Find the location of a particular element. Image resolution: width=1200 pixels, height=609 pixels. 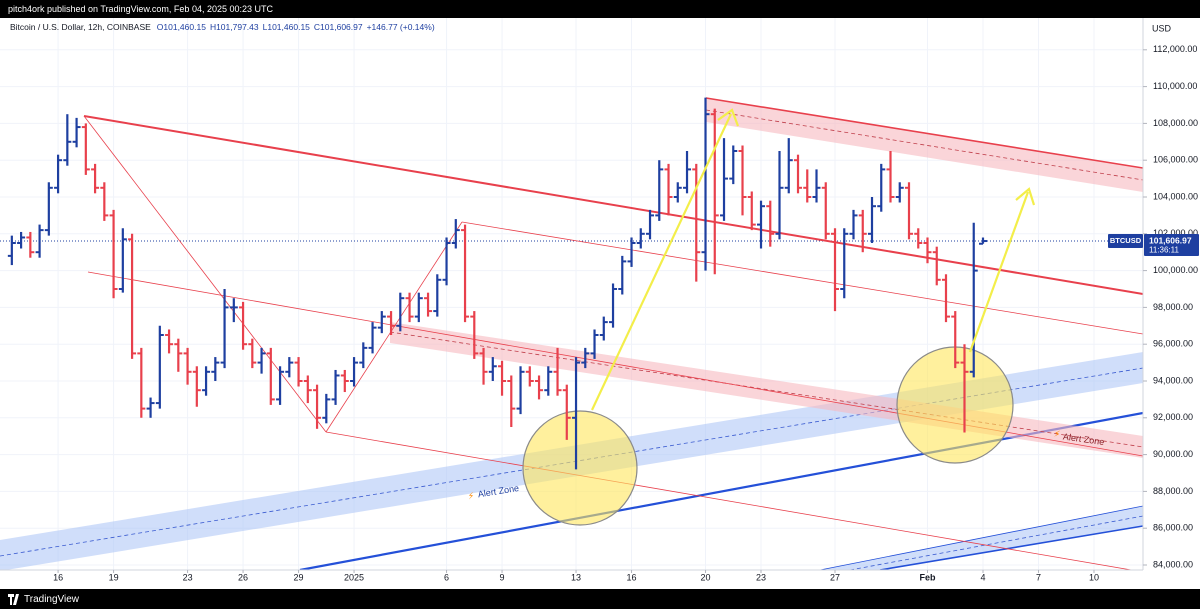

blue-line-dashed is located at coordinates (996, 542).